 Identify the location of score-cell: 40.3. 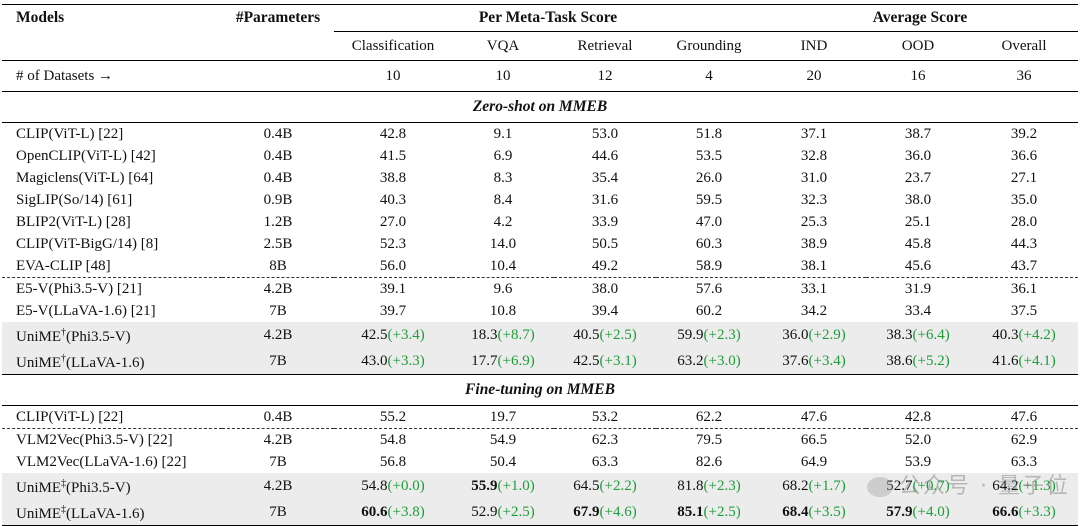
(393, 200).